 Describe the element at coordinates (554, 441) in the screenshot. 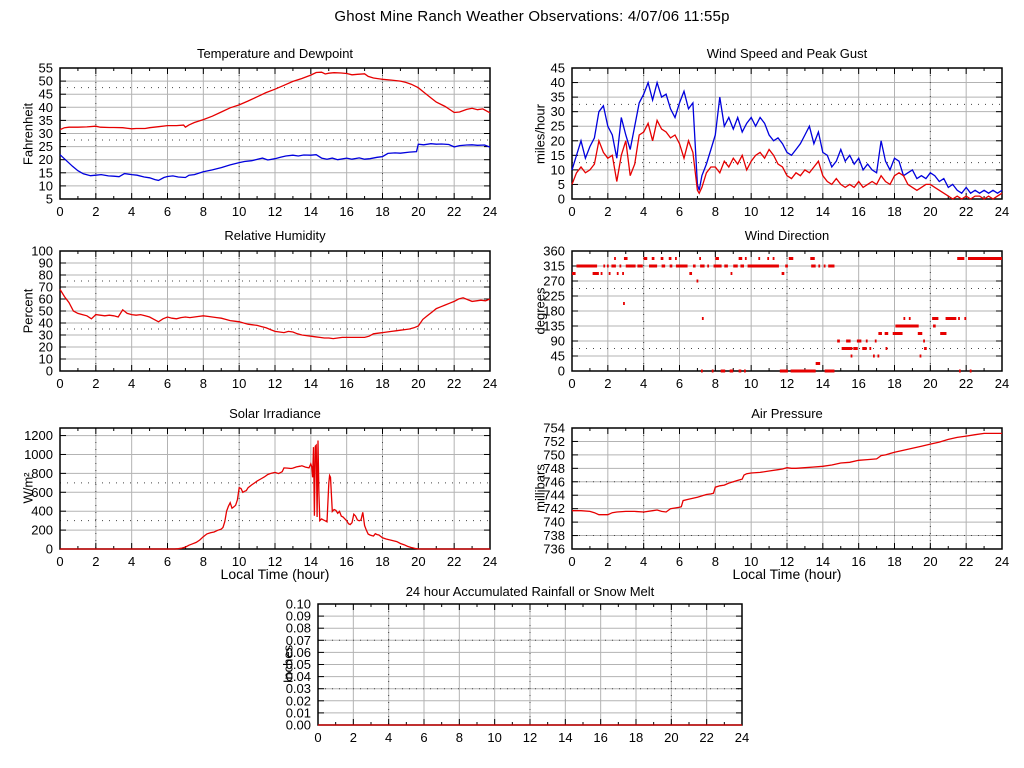

I see `tick-label: 752` at that location.